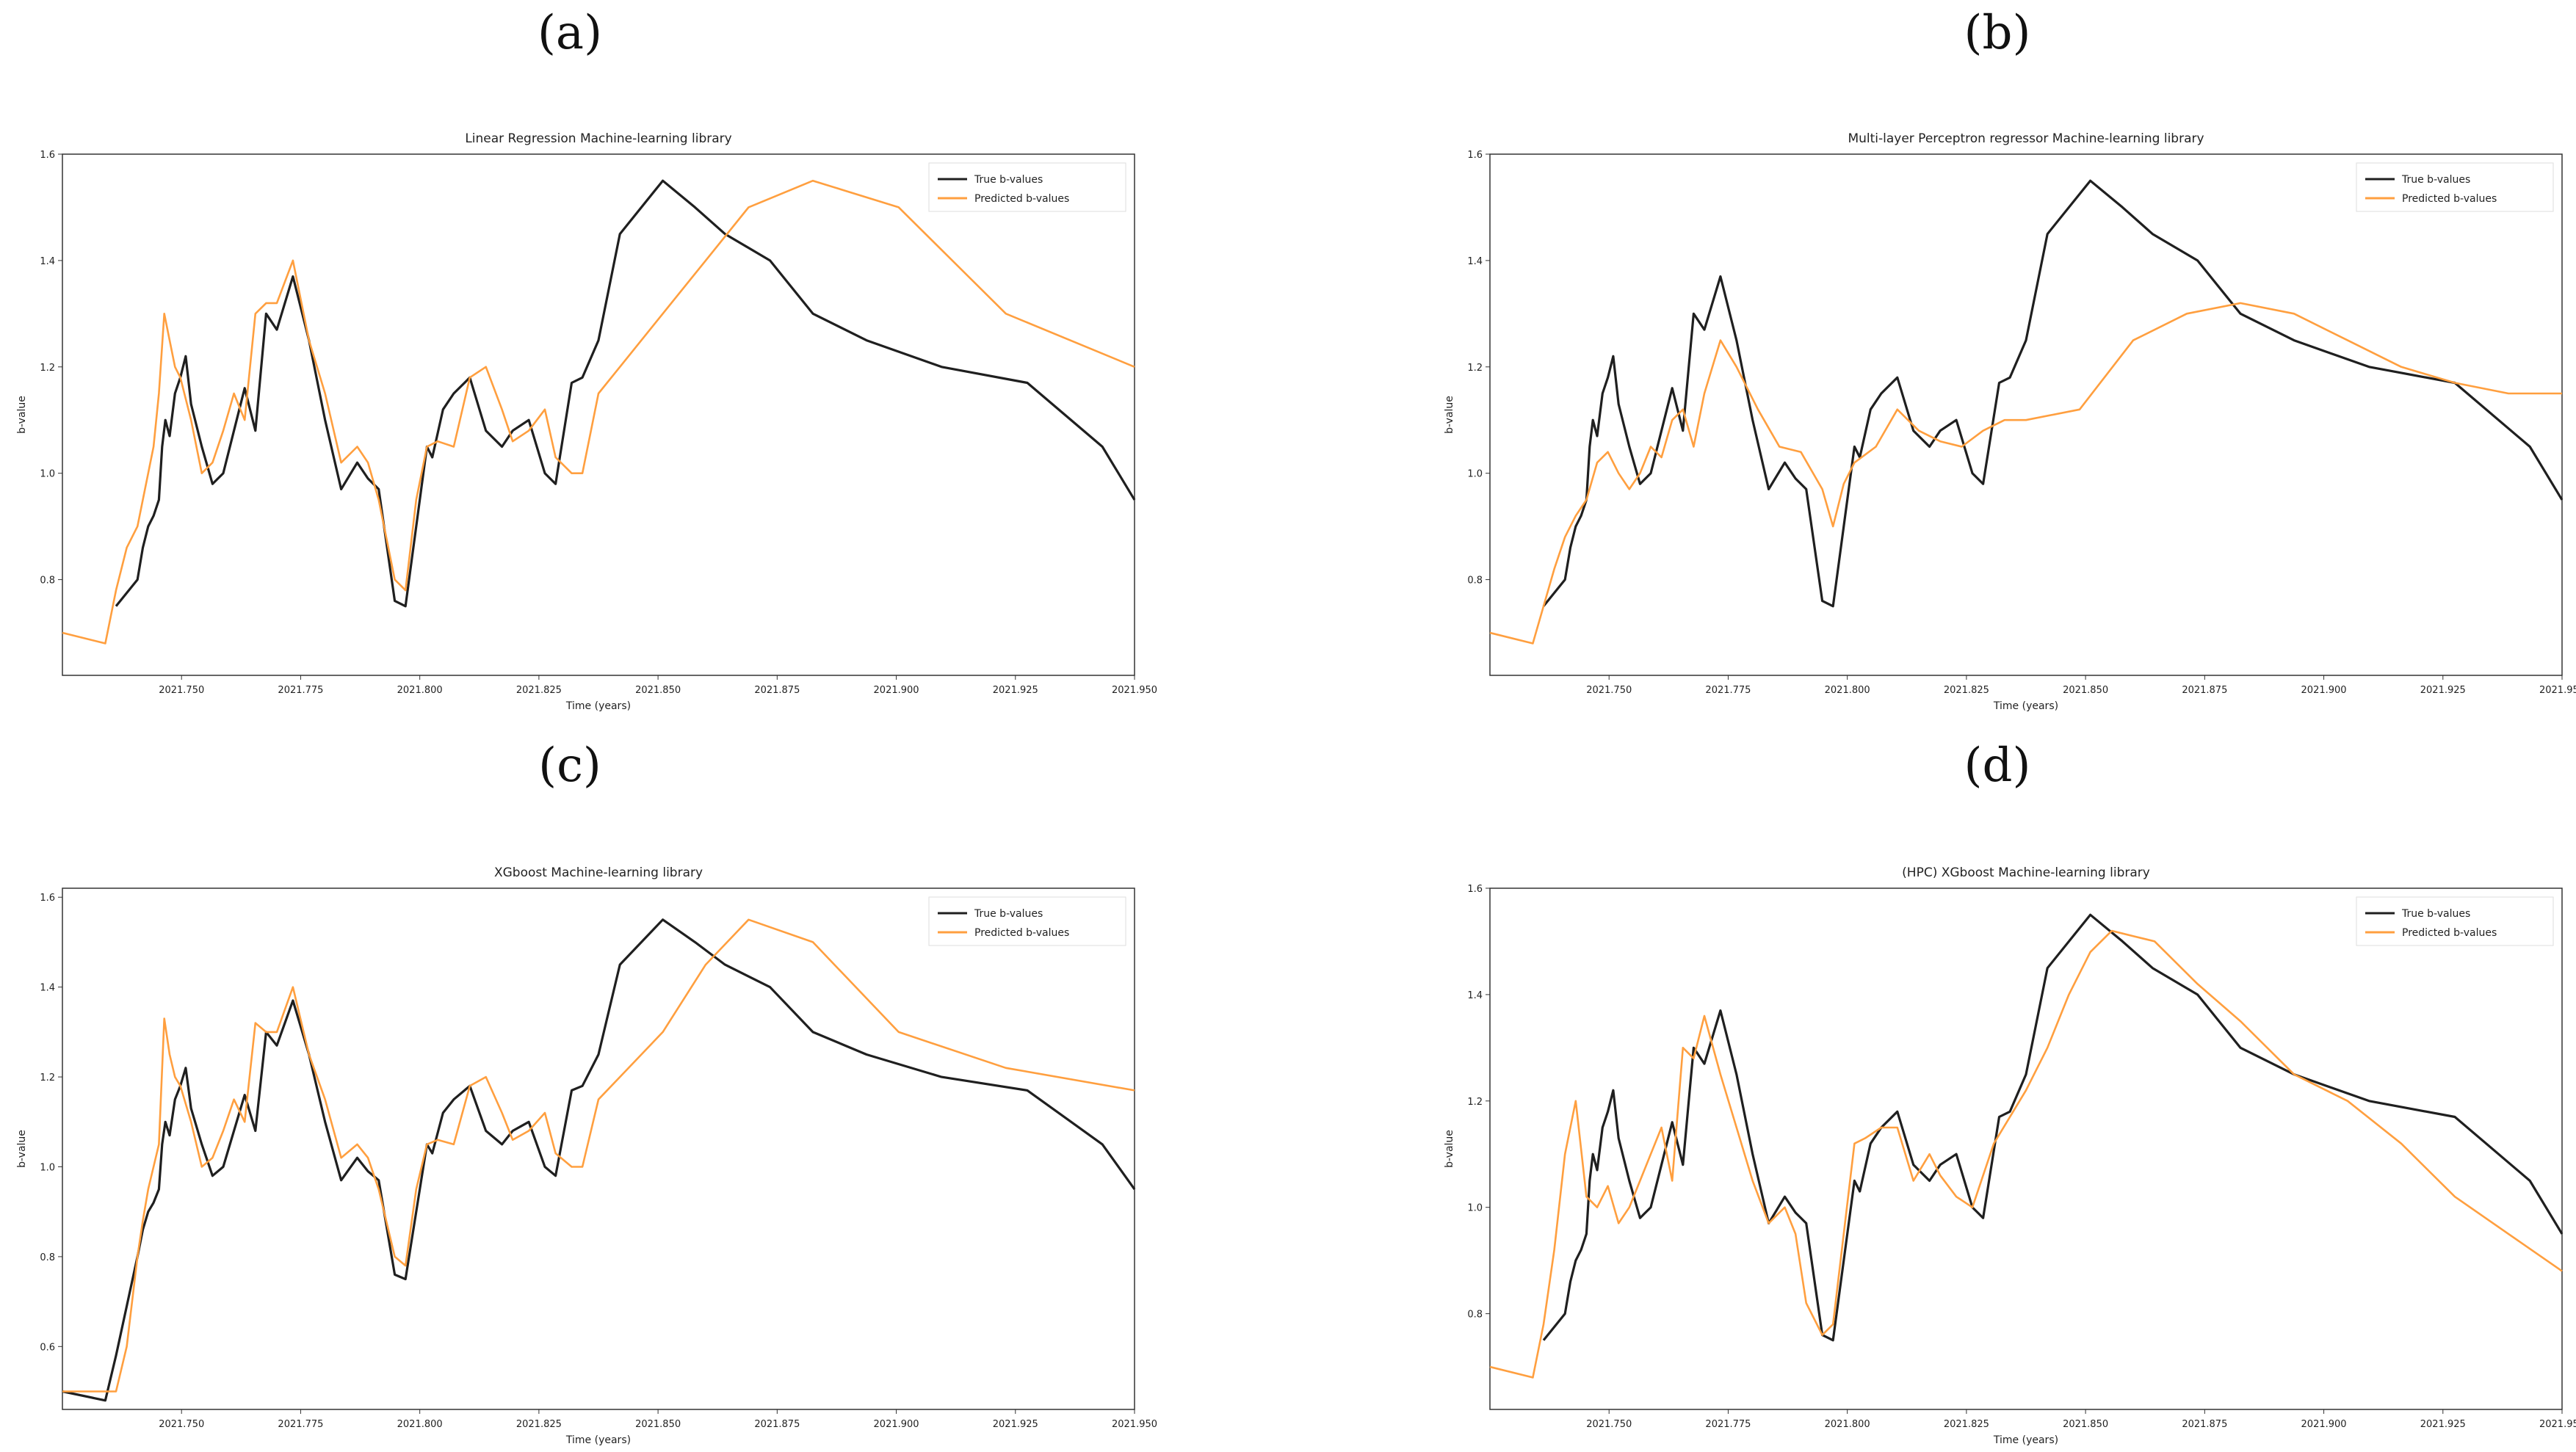  I want to click on panel-label-a: (a), so click(570, 33).